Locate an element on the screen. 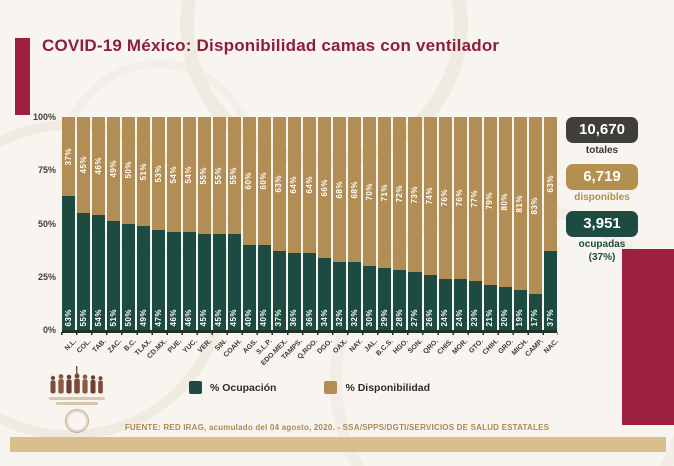 Image resolution: width=674 pixels, height=466 pixels. disponibilidad-segment: 80% is located at coordinates (505, 202).